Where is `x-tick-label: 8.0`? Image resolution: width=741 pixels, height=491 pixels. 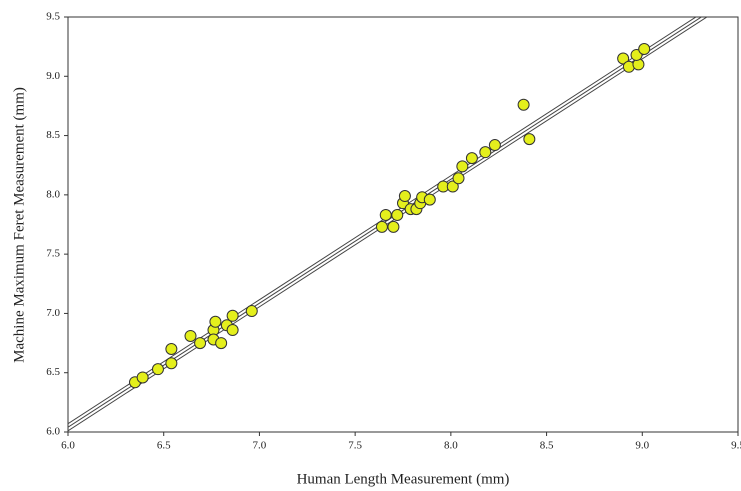
x-tick-label: 8.0 is located at coordinates (451, 446).